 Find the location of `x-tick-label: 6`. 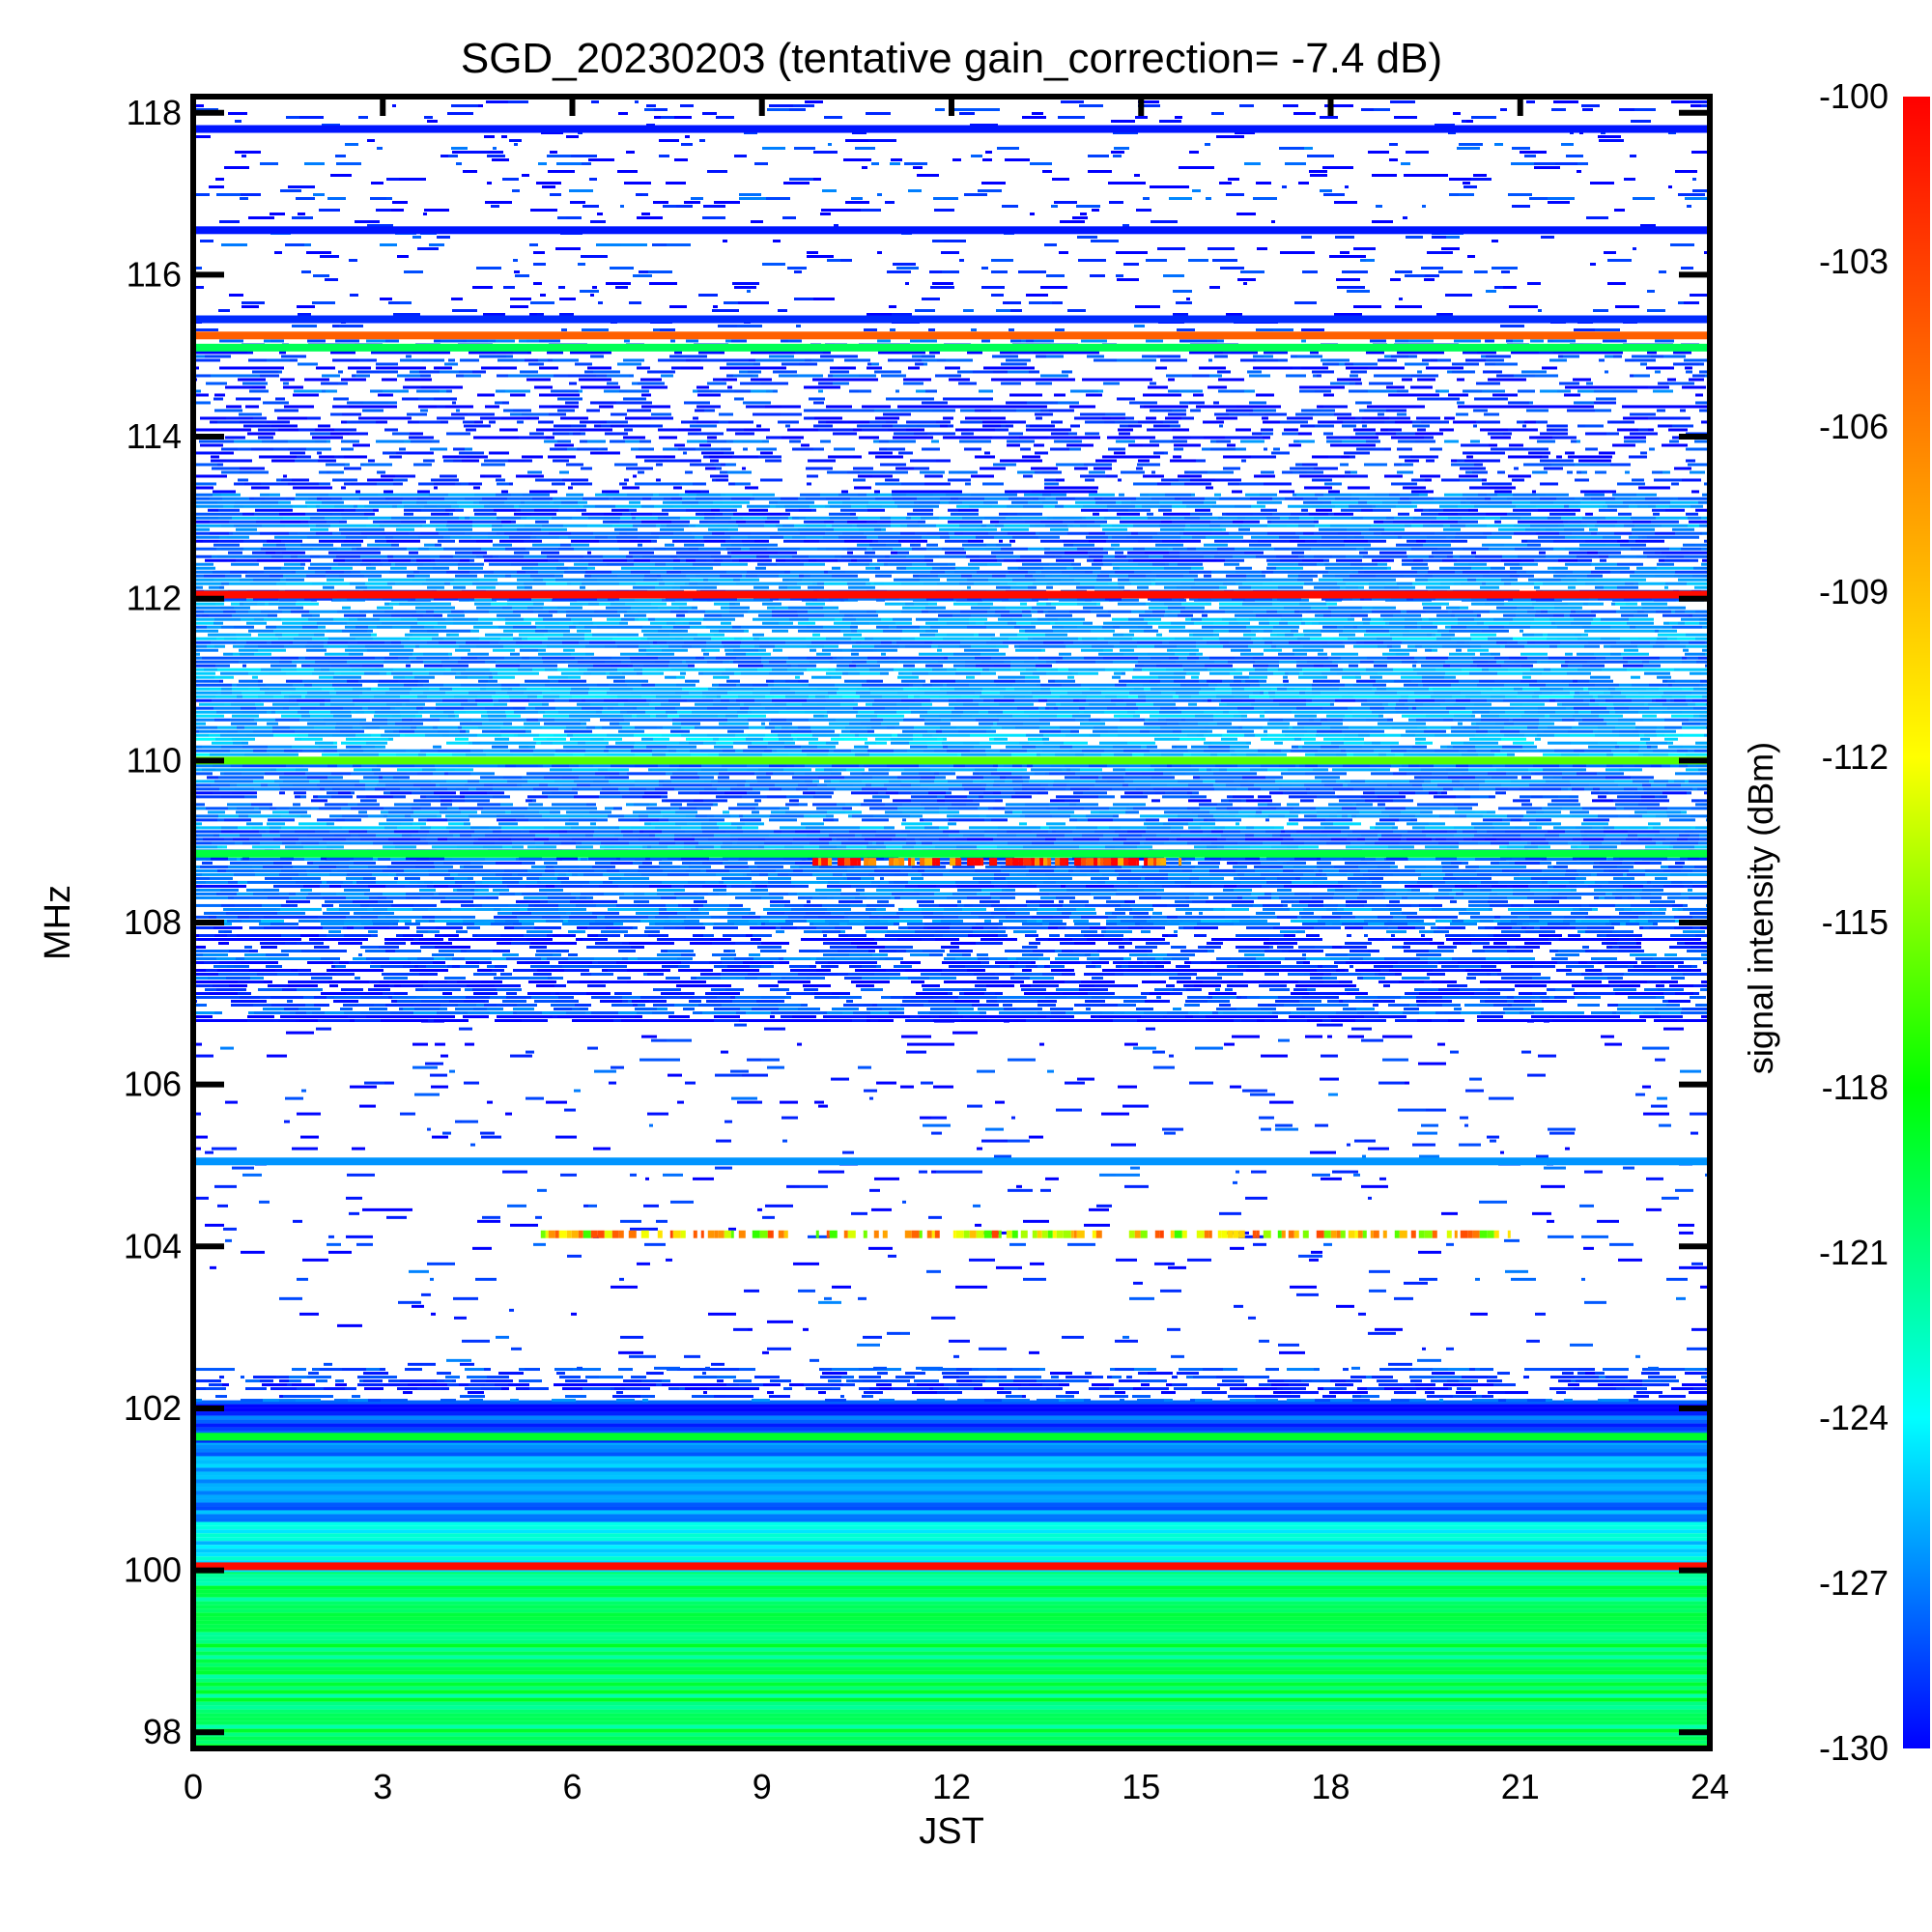

x-tick-label: 6 is located at coordinates (572, 1786).